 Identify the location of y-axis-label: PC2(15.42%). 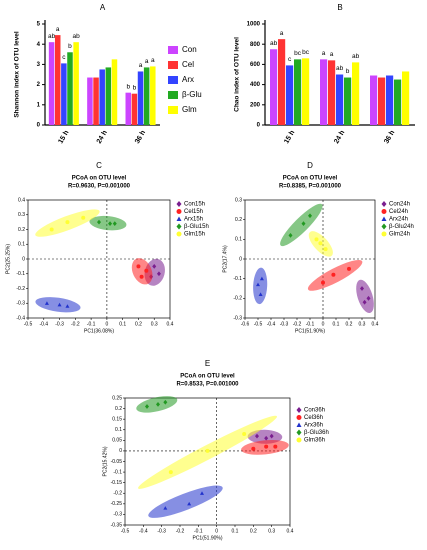
(105, 461).